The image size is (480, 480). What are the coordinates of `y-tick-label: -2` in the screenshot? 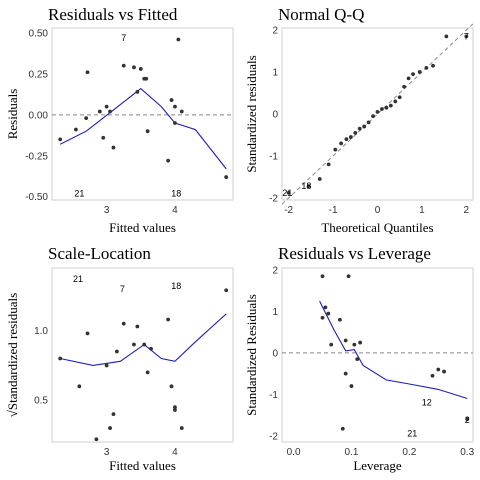 It's located at (273, 198).